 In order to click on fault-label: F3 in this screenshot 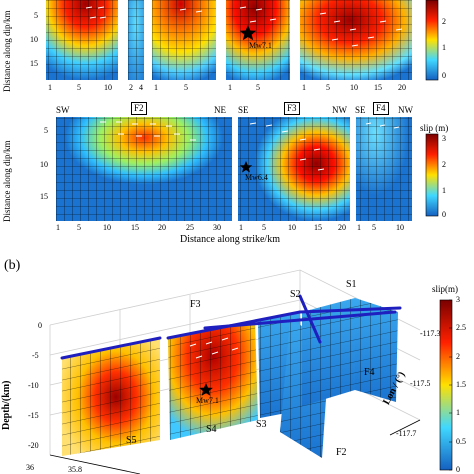, I will do `click(195, 304)`.